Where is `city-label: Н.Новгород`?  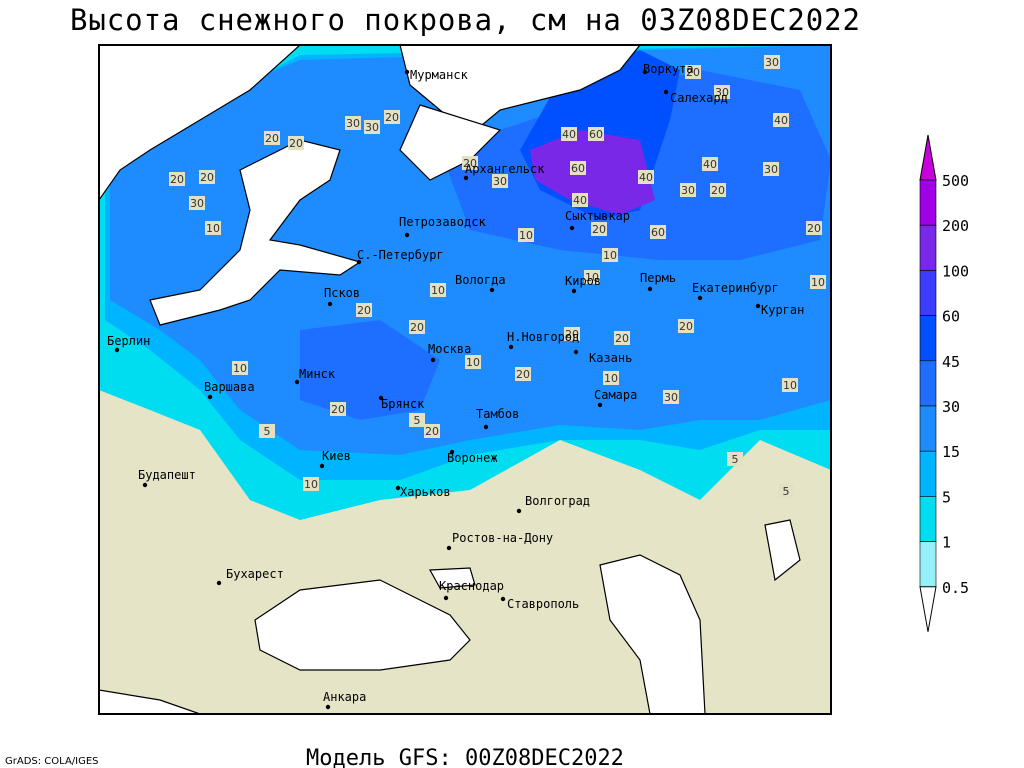
city-label: Н.Новгород is located at coordinates (543, 337).